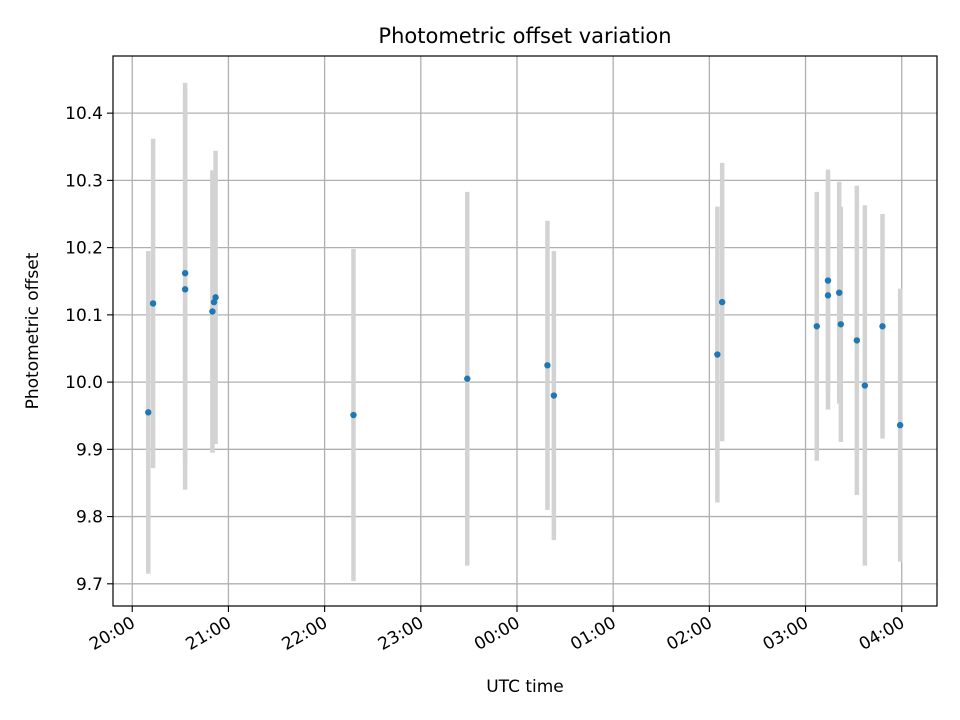 The height and width of the screenshot is (720, 960). Describe the element at coordinates (89, 349) in the screenshot. I see `y-axis-ticks: 9.7 9.8 9.9 10.0 10.1 10.2 10.3 10.4` at that location.